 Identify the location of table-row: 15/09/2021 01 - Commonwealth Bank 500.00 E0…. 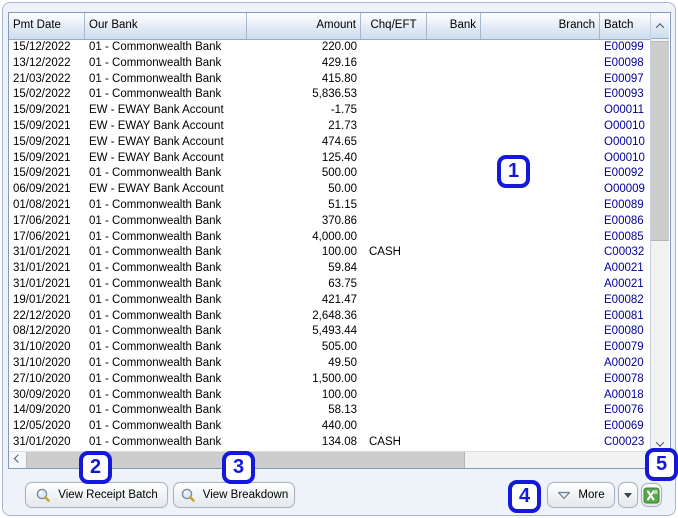
(329, 174).